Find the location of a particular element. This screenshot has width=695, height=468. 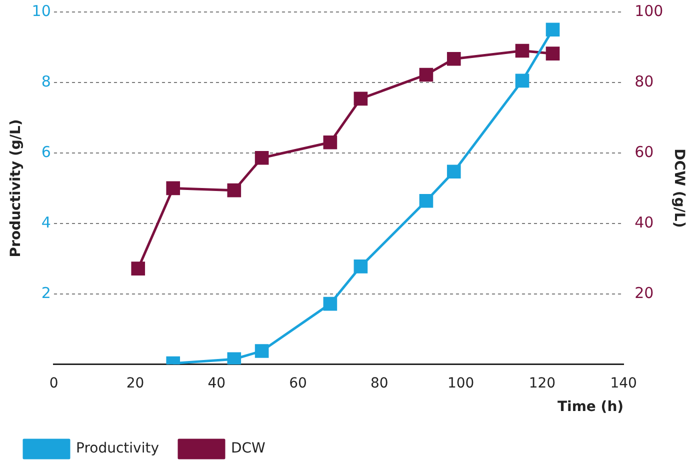

x-tick-label: 40 is located at coordinates (217, 383).